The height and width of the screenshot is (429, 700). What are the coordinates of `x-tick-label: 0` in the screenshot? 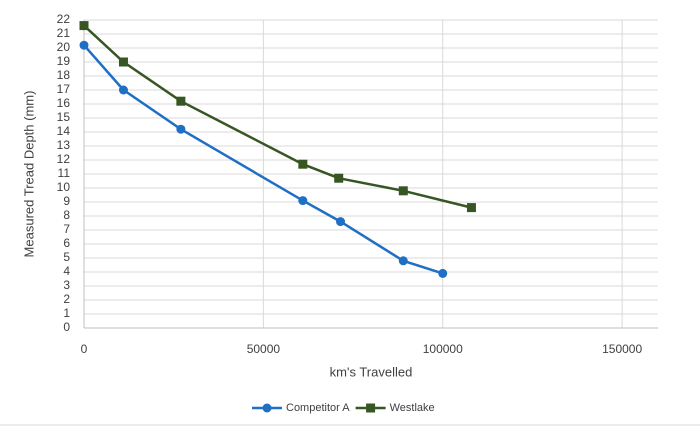 It's located at (84, 349).